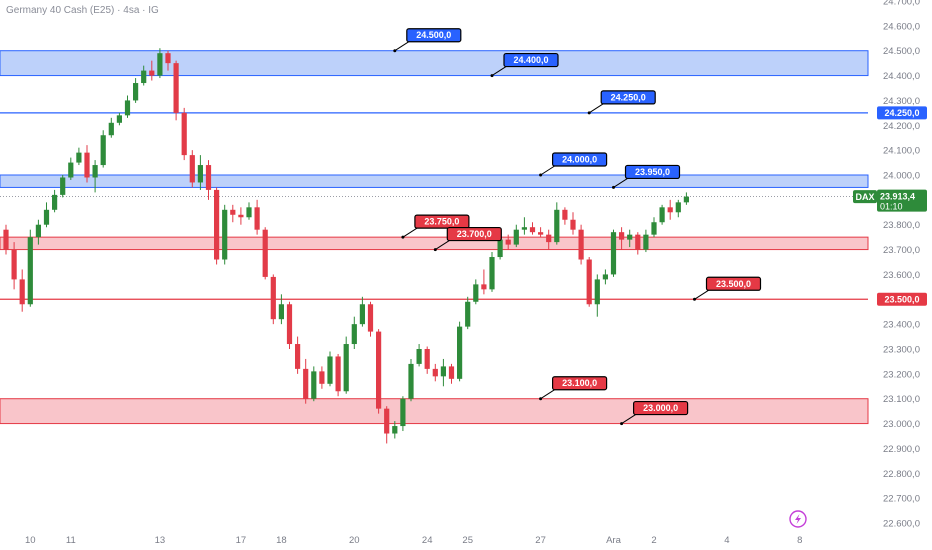 Image resolution: width=932 pixels, height=550 pixels. Describe the element at coordinates (82, 10) in the screenshot. I see `chart-title: Germany 40 Cash (E25) · 4sa · IG` at that location.